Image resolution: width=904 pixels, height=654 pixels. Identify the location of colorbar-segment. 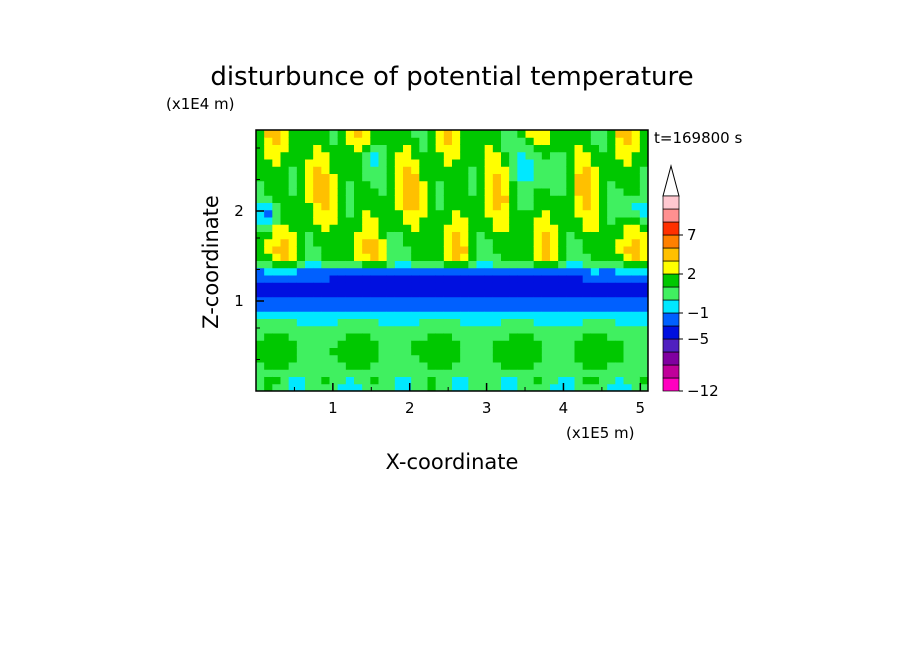
(671, 384).